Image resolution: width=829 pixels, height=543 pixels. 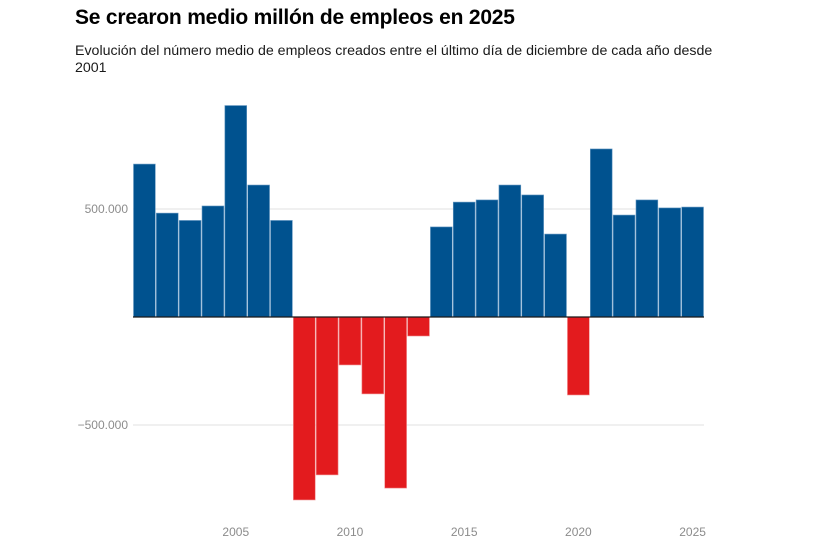 I want to click on bar-2023, so click(x=647, y=258).